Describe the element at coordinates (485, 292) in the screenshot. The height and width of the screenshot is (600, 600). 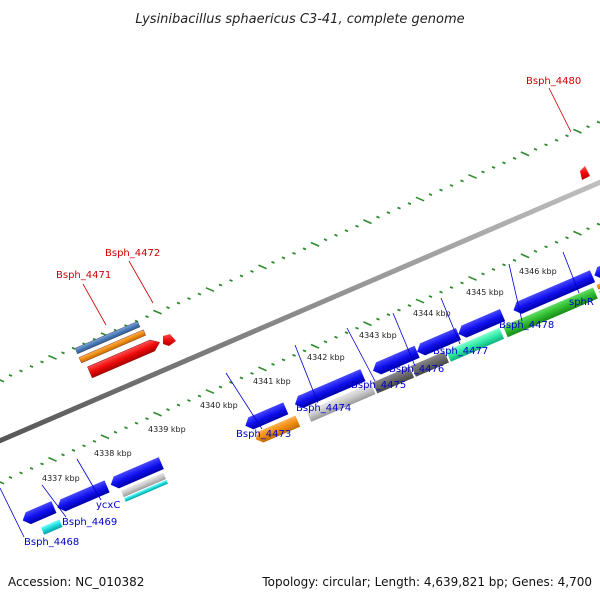
I see `scale-tick-label: 4345 kbp` at that location.